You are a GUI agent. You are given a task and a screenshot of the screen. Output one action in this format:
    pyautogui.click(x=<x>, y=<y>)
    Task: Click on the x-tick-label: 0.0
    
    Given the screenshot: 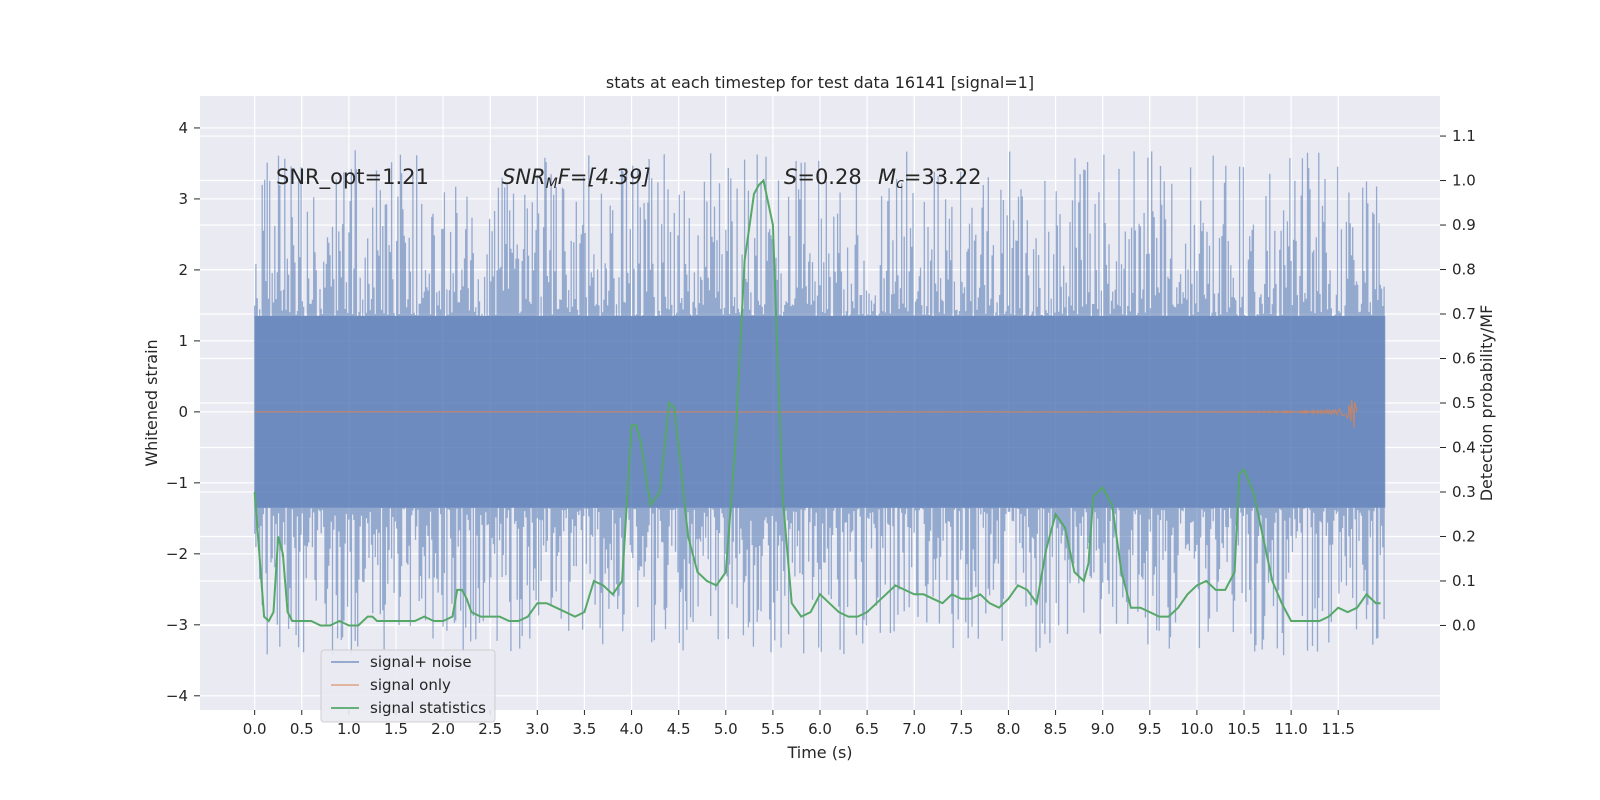 What is the action you would take?
    pyautogui.click(x=255, y=729)
    